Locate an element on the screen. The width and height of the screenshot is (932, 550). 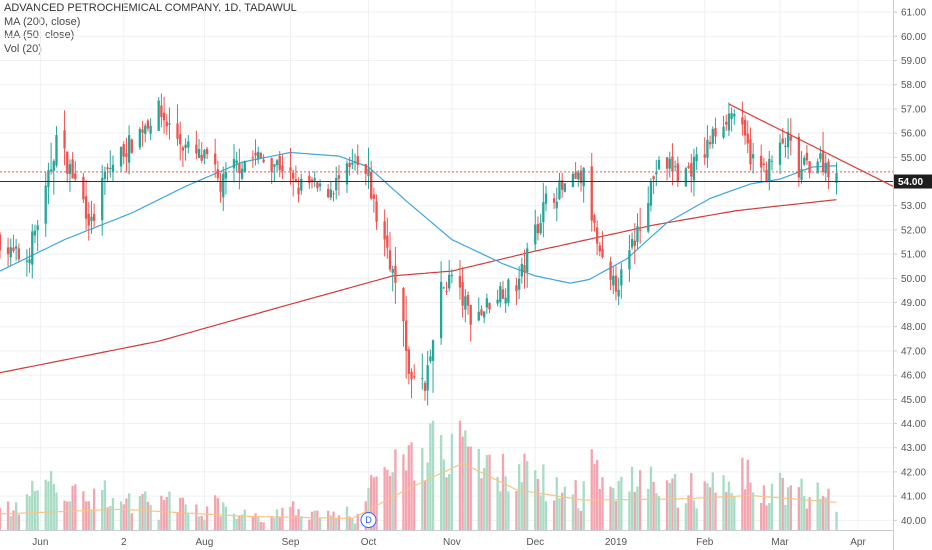
x-tick-label: Aug is located at coordinates (205, 542).